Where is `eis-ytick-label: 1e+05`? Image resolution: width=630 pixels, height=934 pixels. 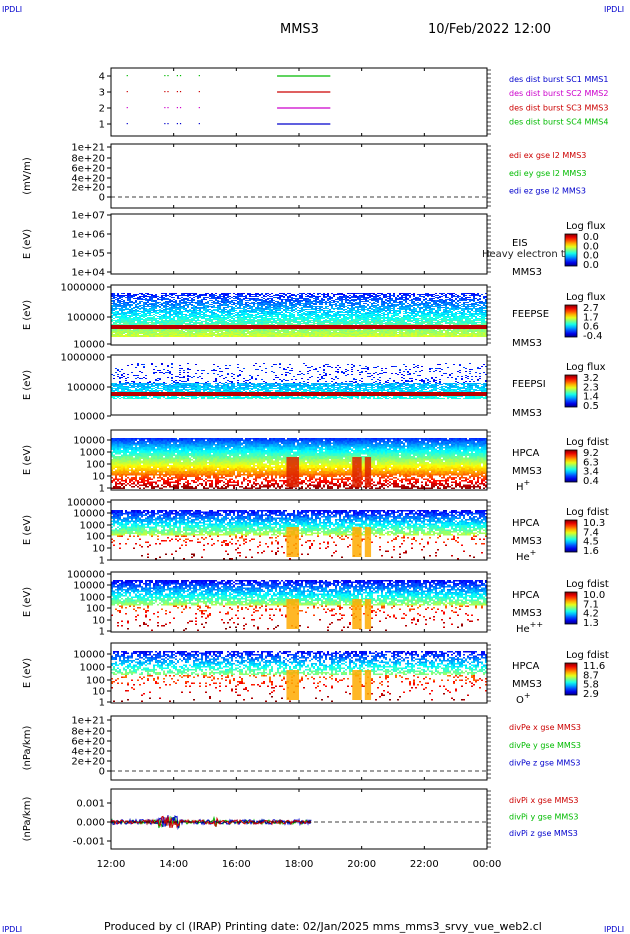
eis-ytick-label: 1e+05 is located at coordinates (88, 254).